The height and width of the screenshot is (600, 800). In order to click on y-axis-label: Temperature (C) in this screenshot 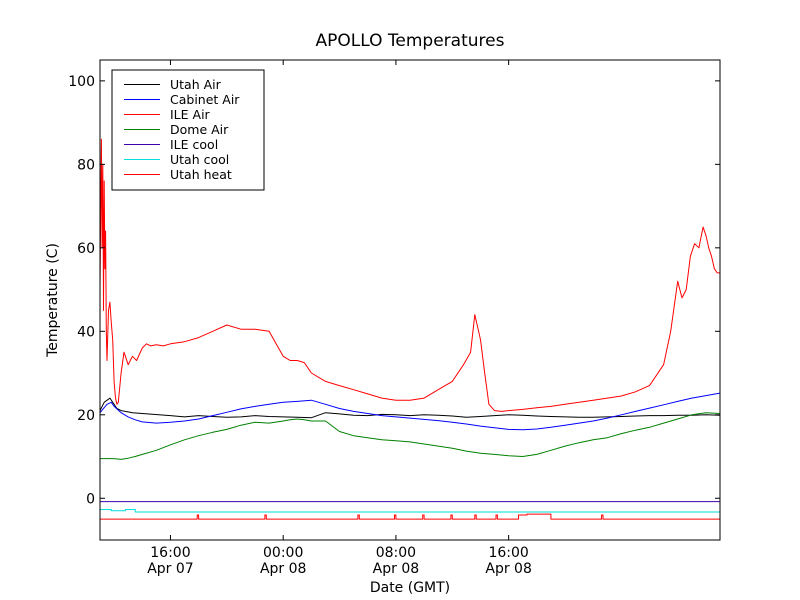, I will do `click(53, 300)`.